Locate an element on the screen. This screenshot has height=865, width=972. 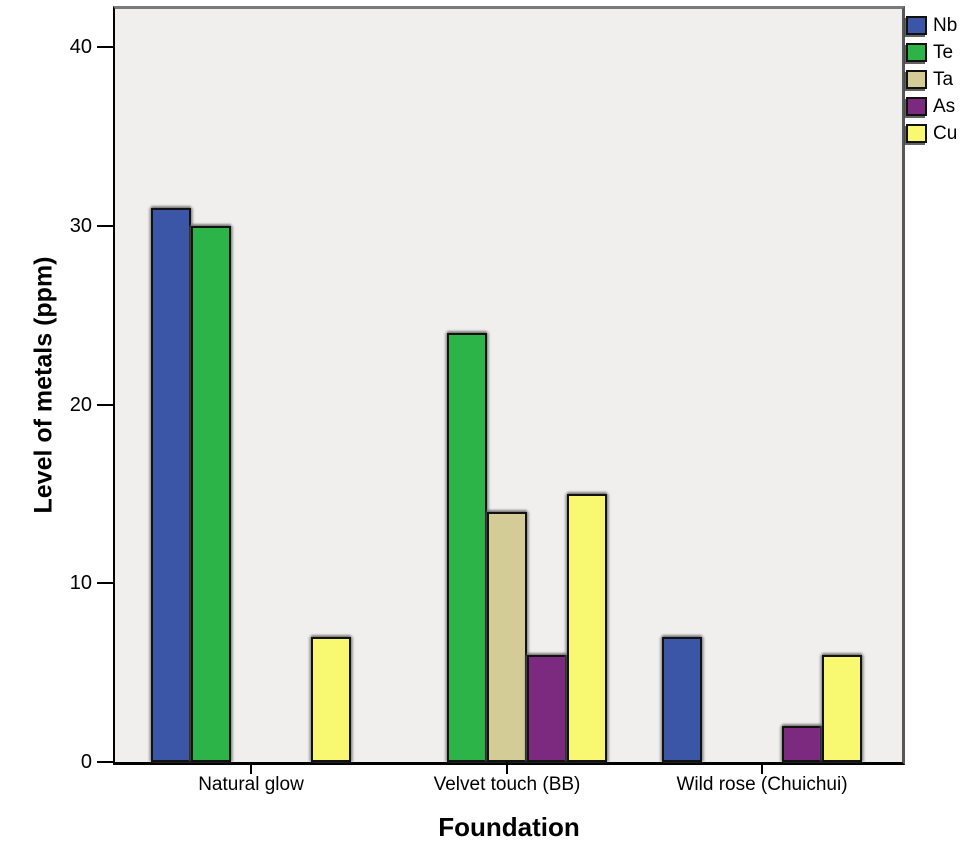
y-tick-label-40: 40 is located at coordinates (80, 47).